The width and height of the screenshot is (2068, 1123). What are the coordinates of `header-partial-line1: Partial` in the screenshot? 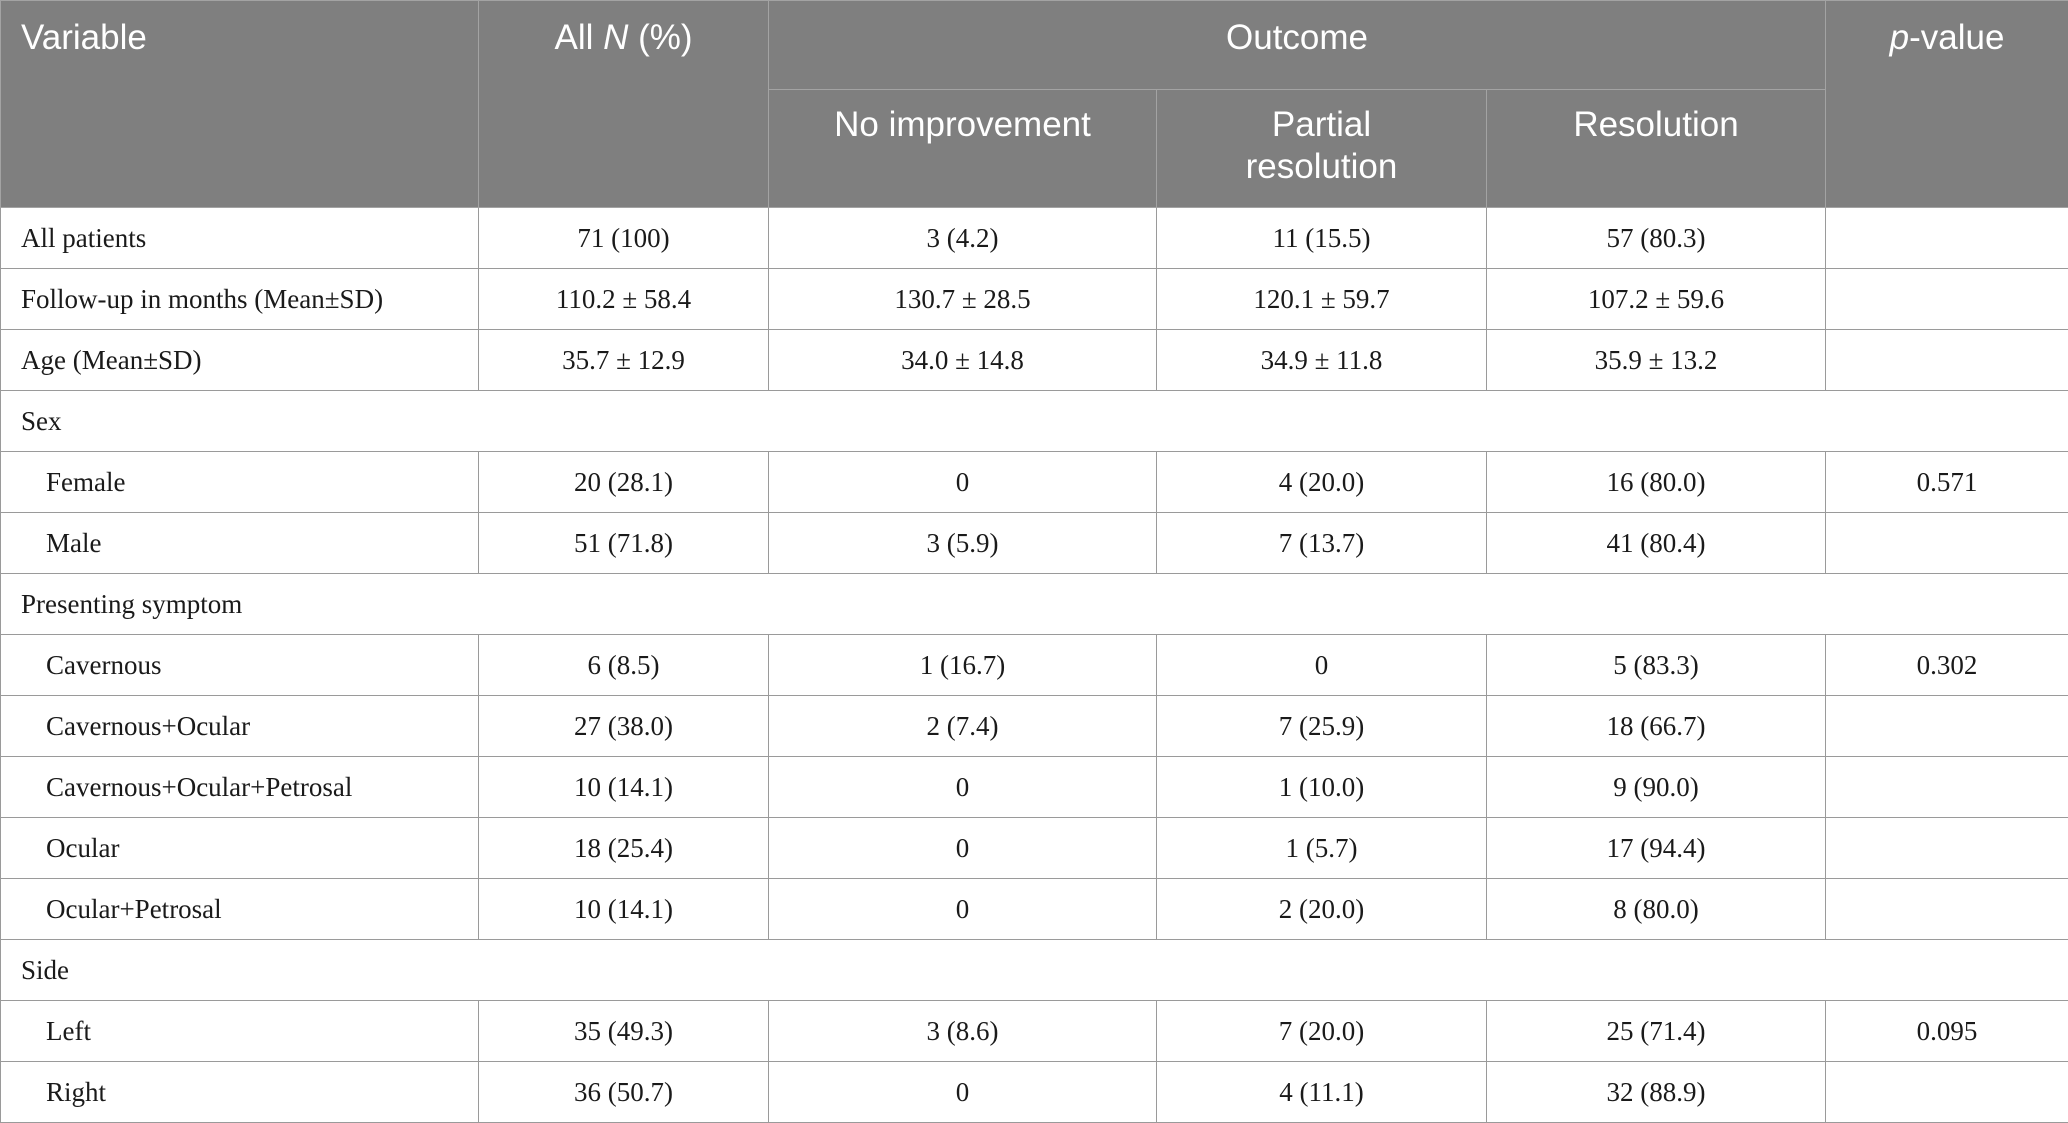 It's located at (1321, 124).